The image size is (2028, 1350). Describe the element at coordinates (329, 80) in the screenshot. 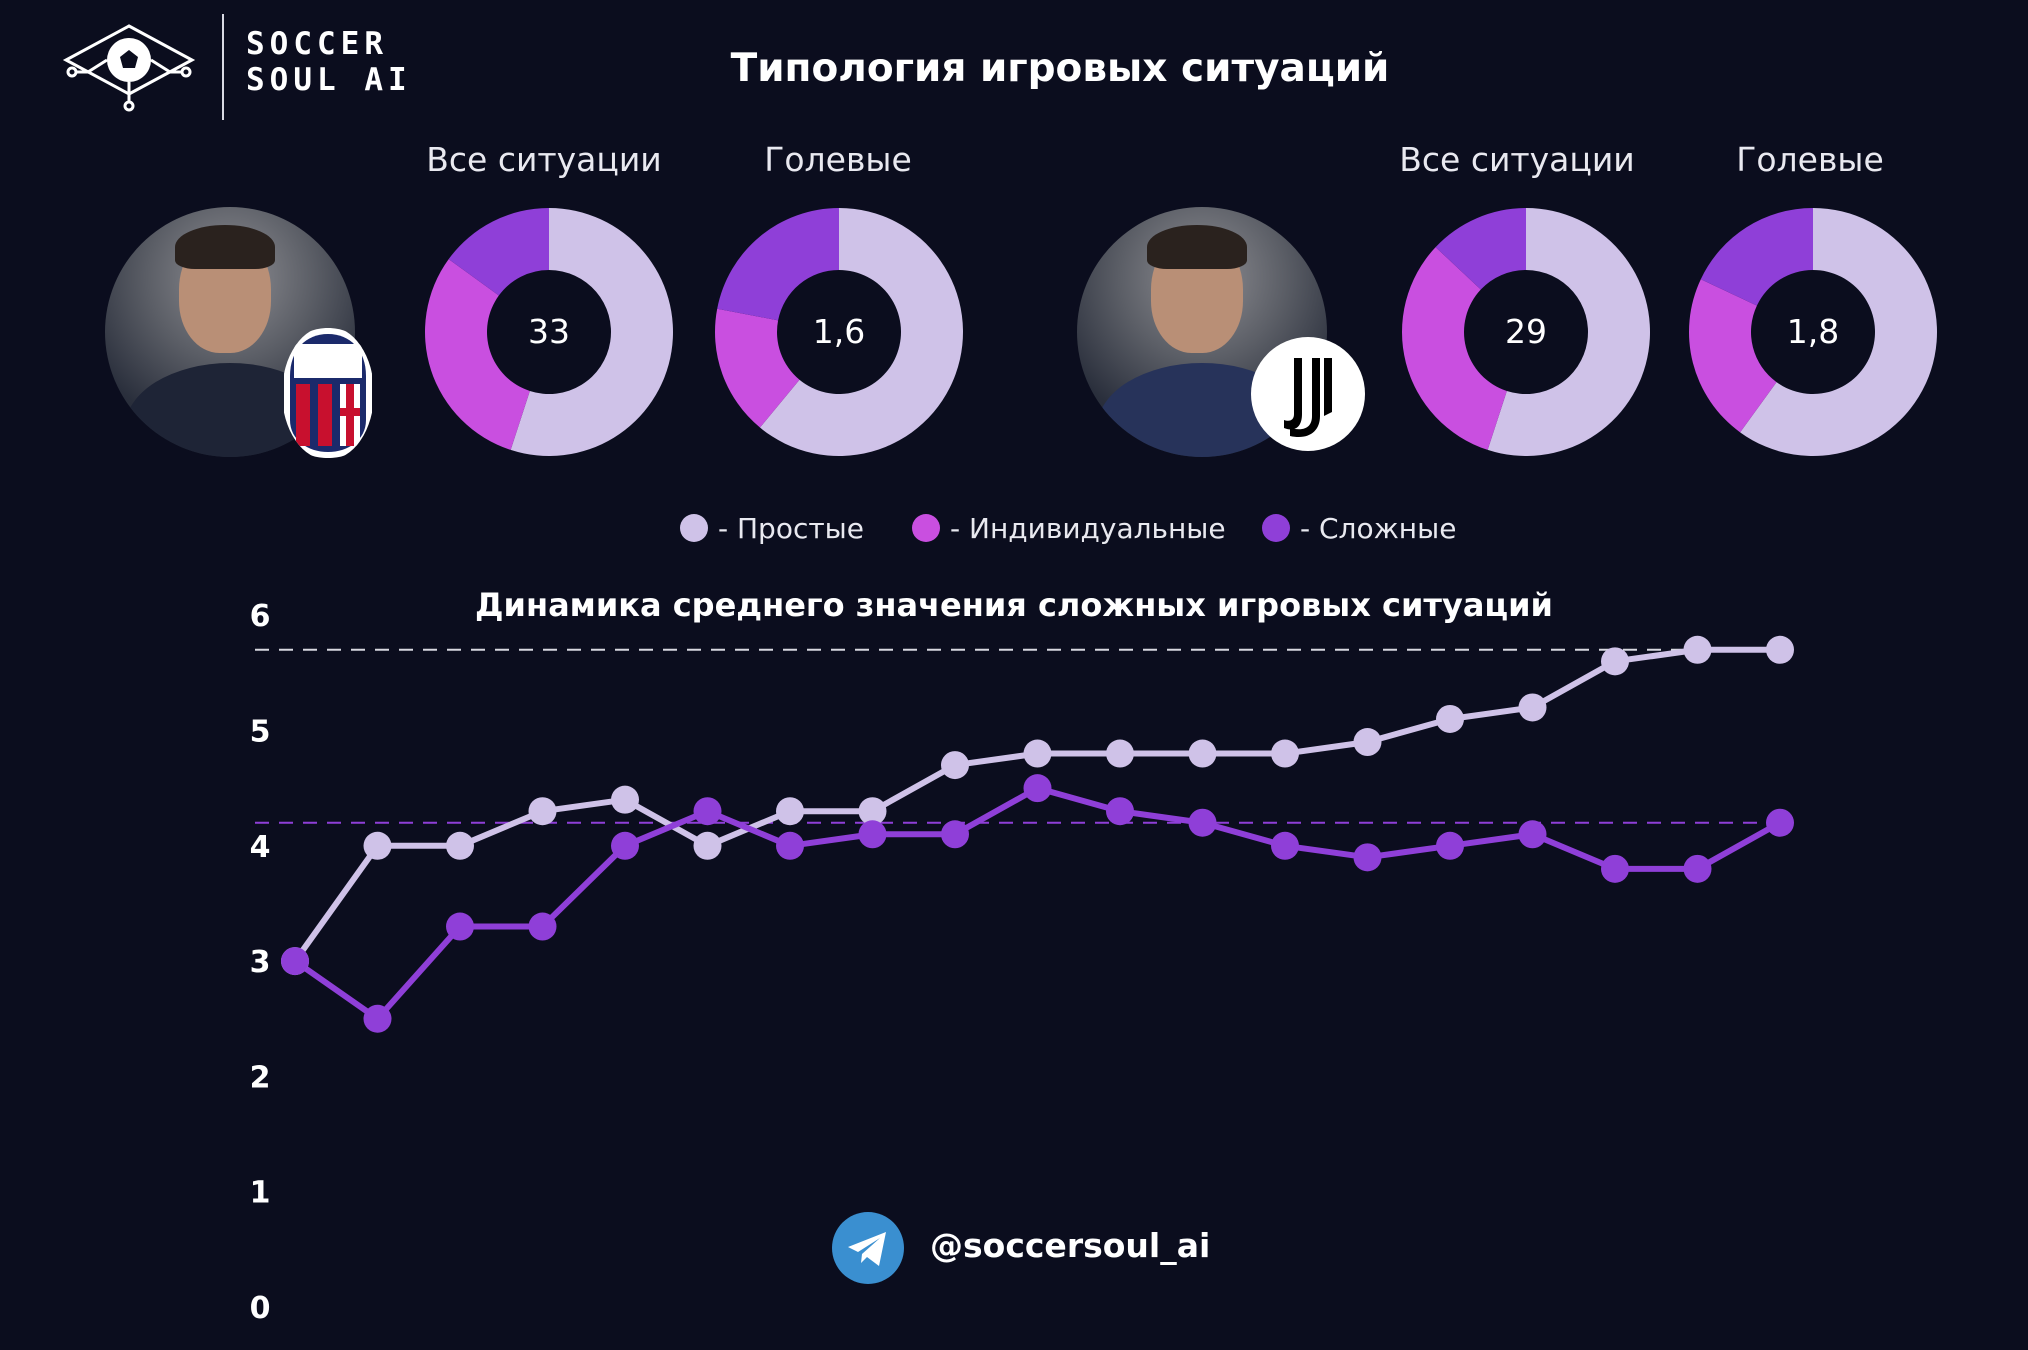

I see `brand-name-line2: SOUL AI` at that location.